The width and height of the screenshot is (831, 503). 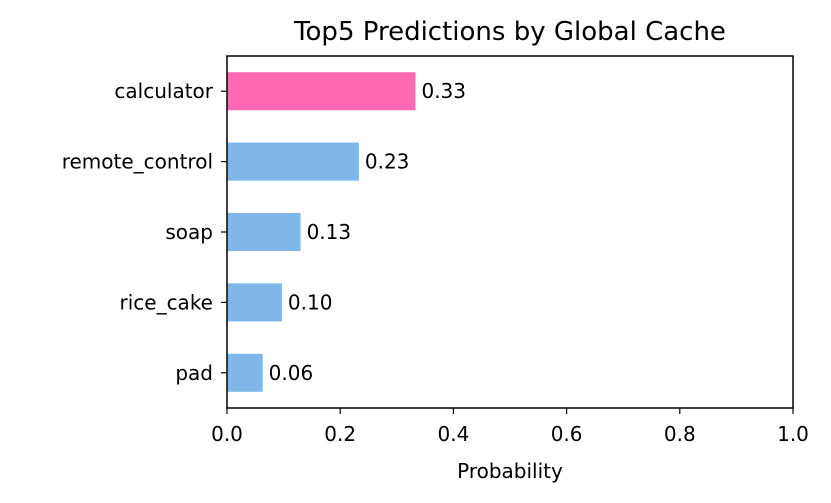 What do you see at coordinates (264, 232) in the screenshot?
I see `bar-soap` at bounding box center [264, 232].